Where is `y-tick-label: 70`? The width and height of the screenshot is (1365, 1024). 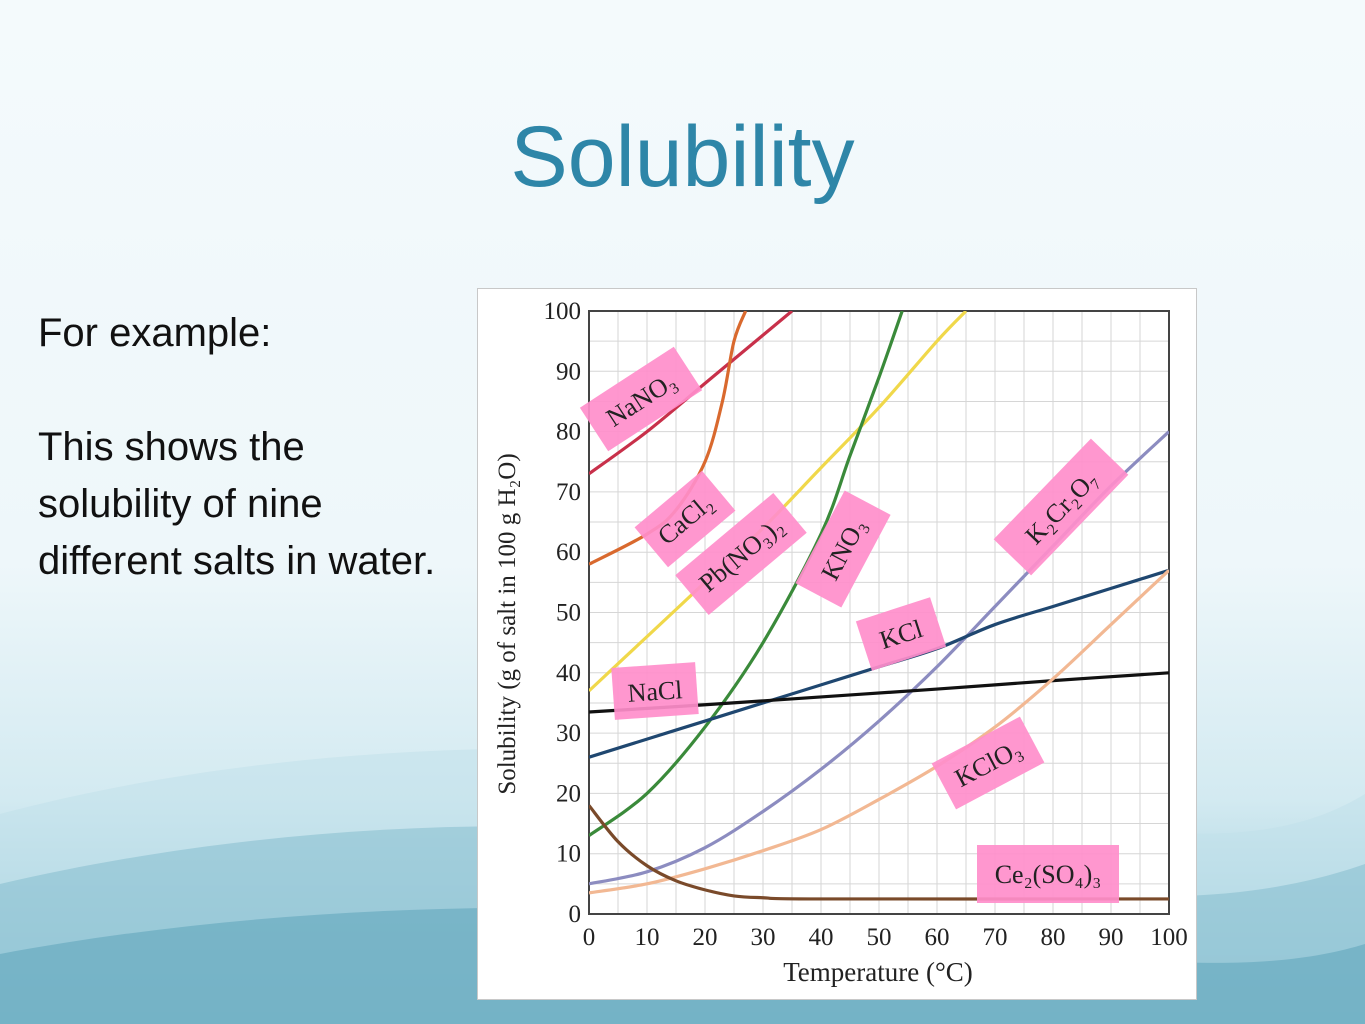
y-tick-label: 70 is located at coordinates (568, 492).